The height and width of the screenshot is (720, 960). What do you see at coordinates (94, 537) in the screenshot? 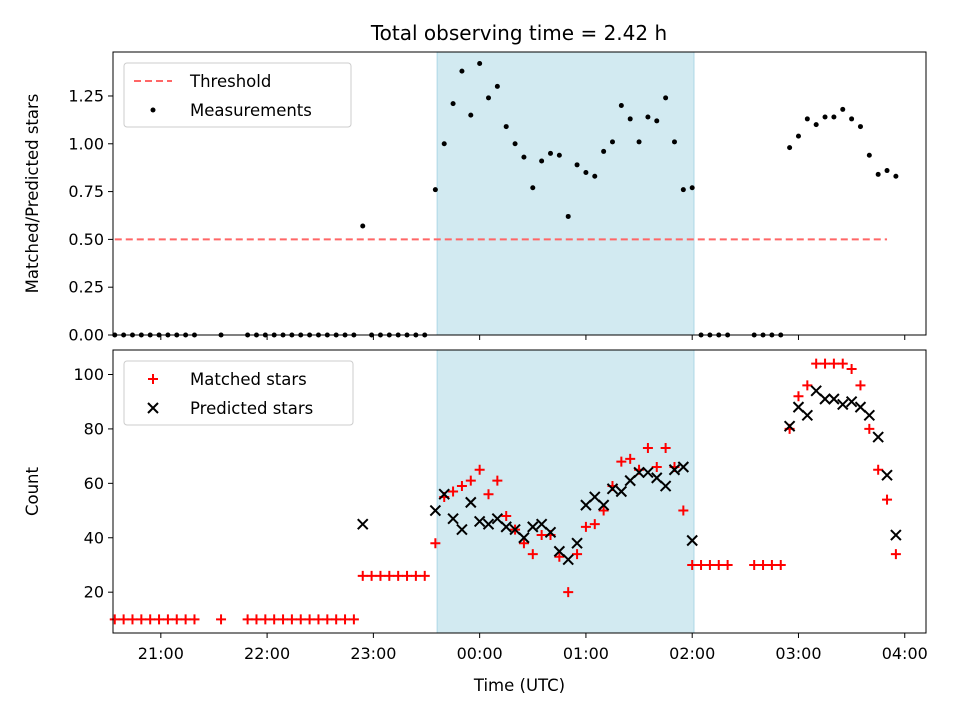
I see `y-tick-label: 40` at bounding box center [94, 537].